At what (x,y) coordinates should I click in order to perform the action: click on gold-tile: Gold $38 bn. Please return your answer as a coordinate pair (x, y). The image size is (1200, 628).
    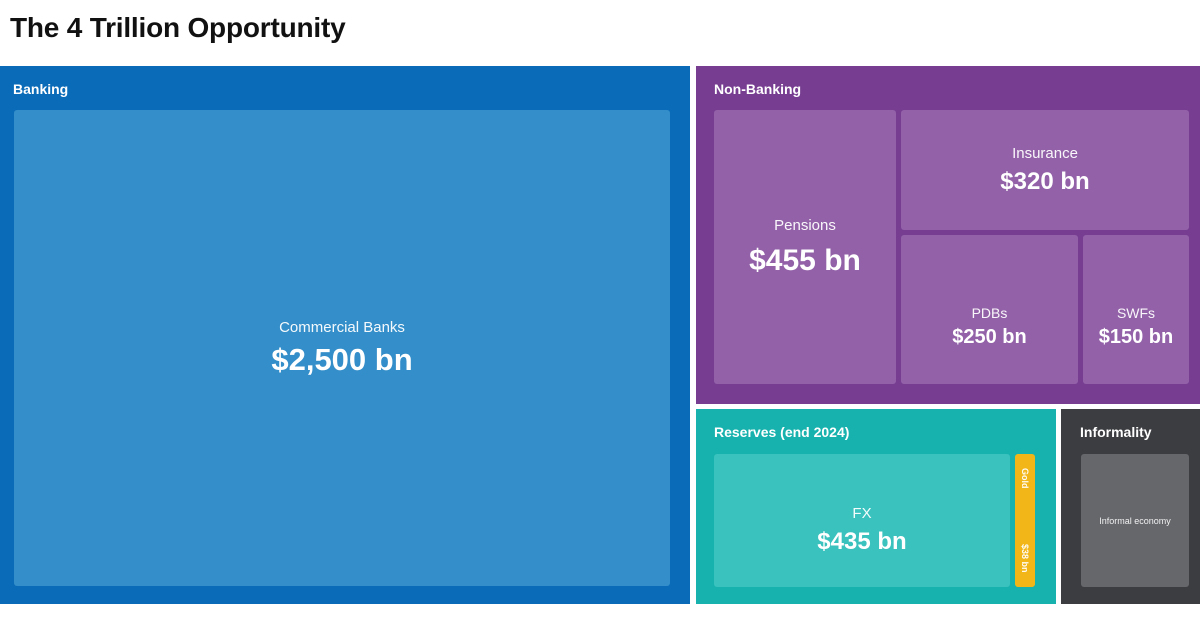
    Looking at the image, I should click on (1025, 520).